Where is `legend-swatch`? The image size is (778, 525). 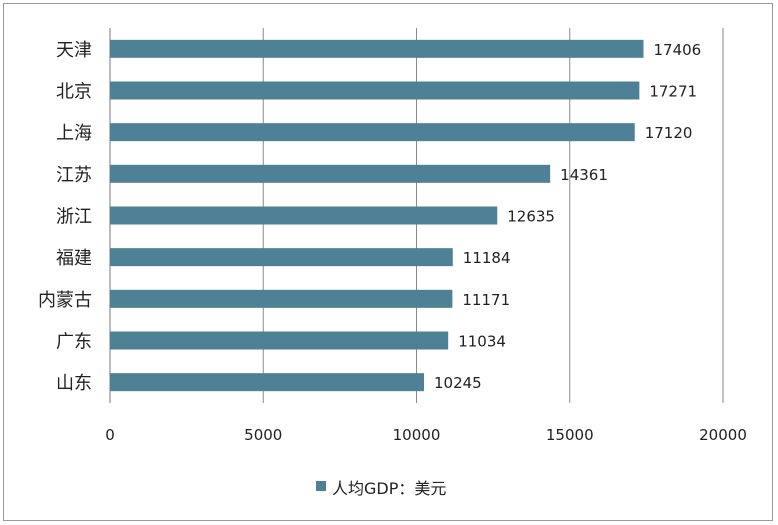
legend-swatch is located at coordinates (321, 486).